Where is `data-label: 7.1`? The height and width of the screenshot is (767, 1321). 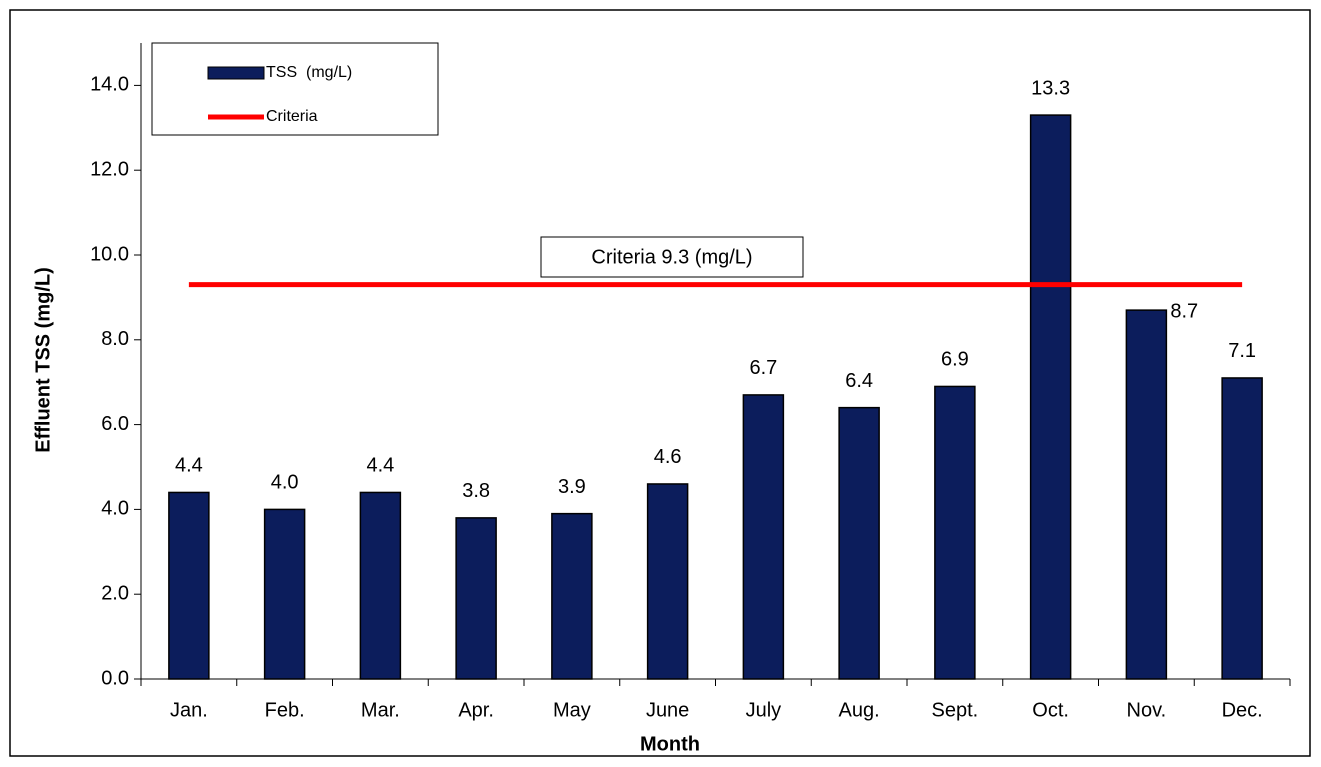
data-label: 7.1 is located at coordinates (1242, 351).